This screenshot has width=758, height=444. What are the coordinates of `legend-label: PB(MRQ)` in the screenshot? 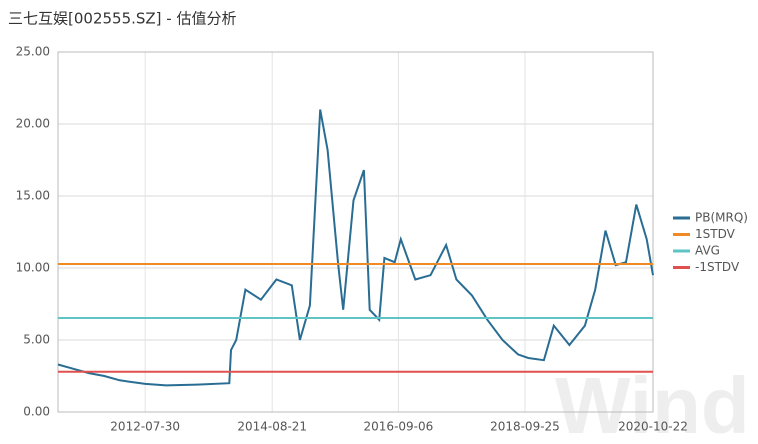 It's located at (721, 218).